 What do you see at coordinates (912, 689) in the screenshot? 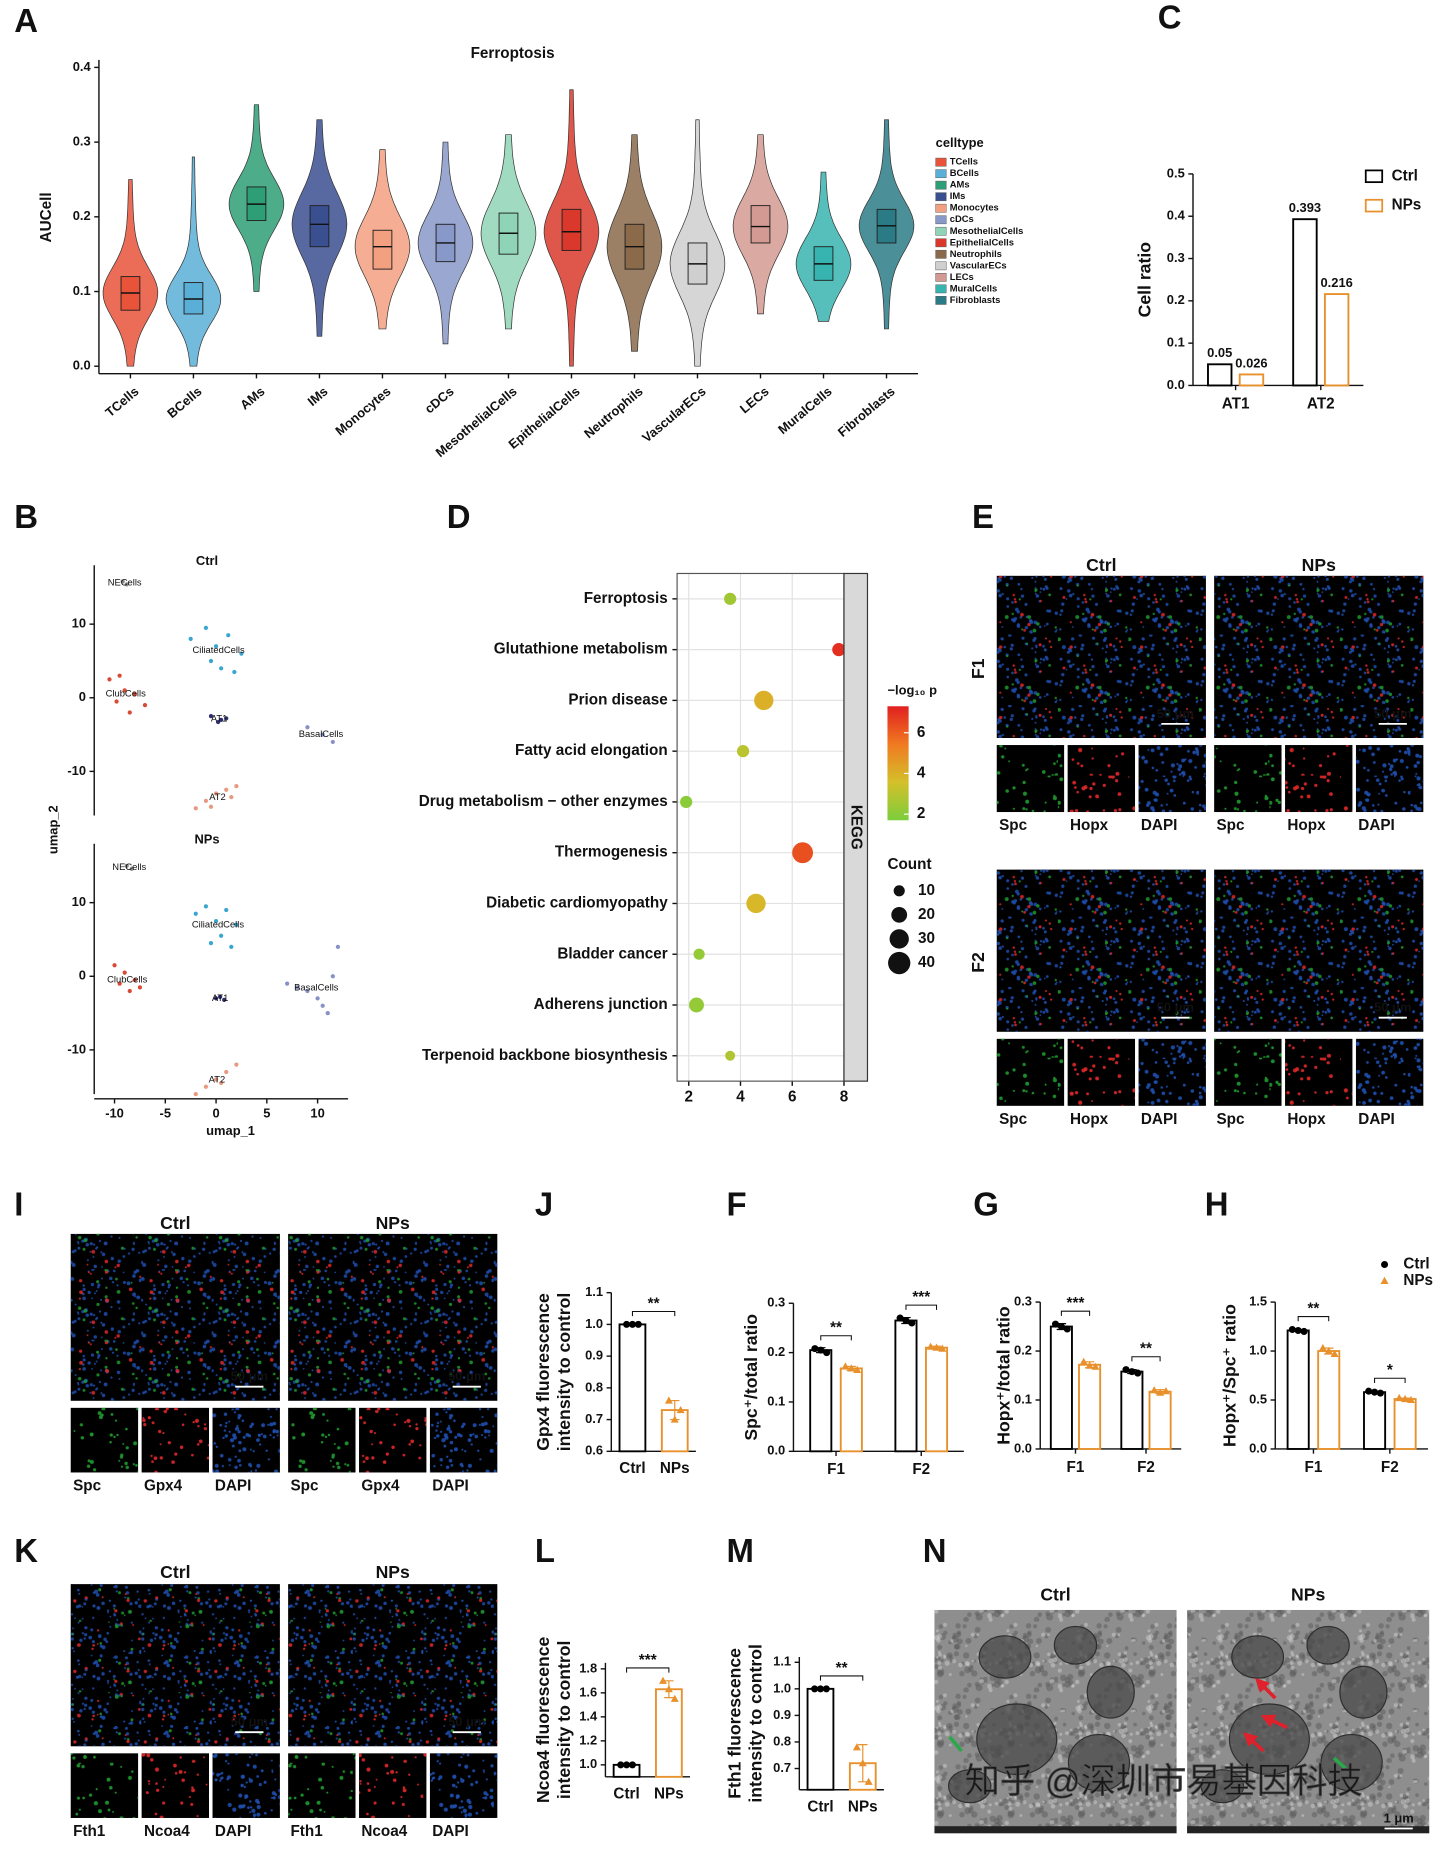
I see `colorbar-title: −log₁₀ p` at bounding box center [912, 689].